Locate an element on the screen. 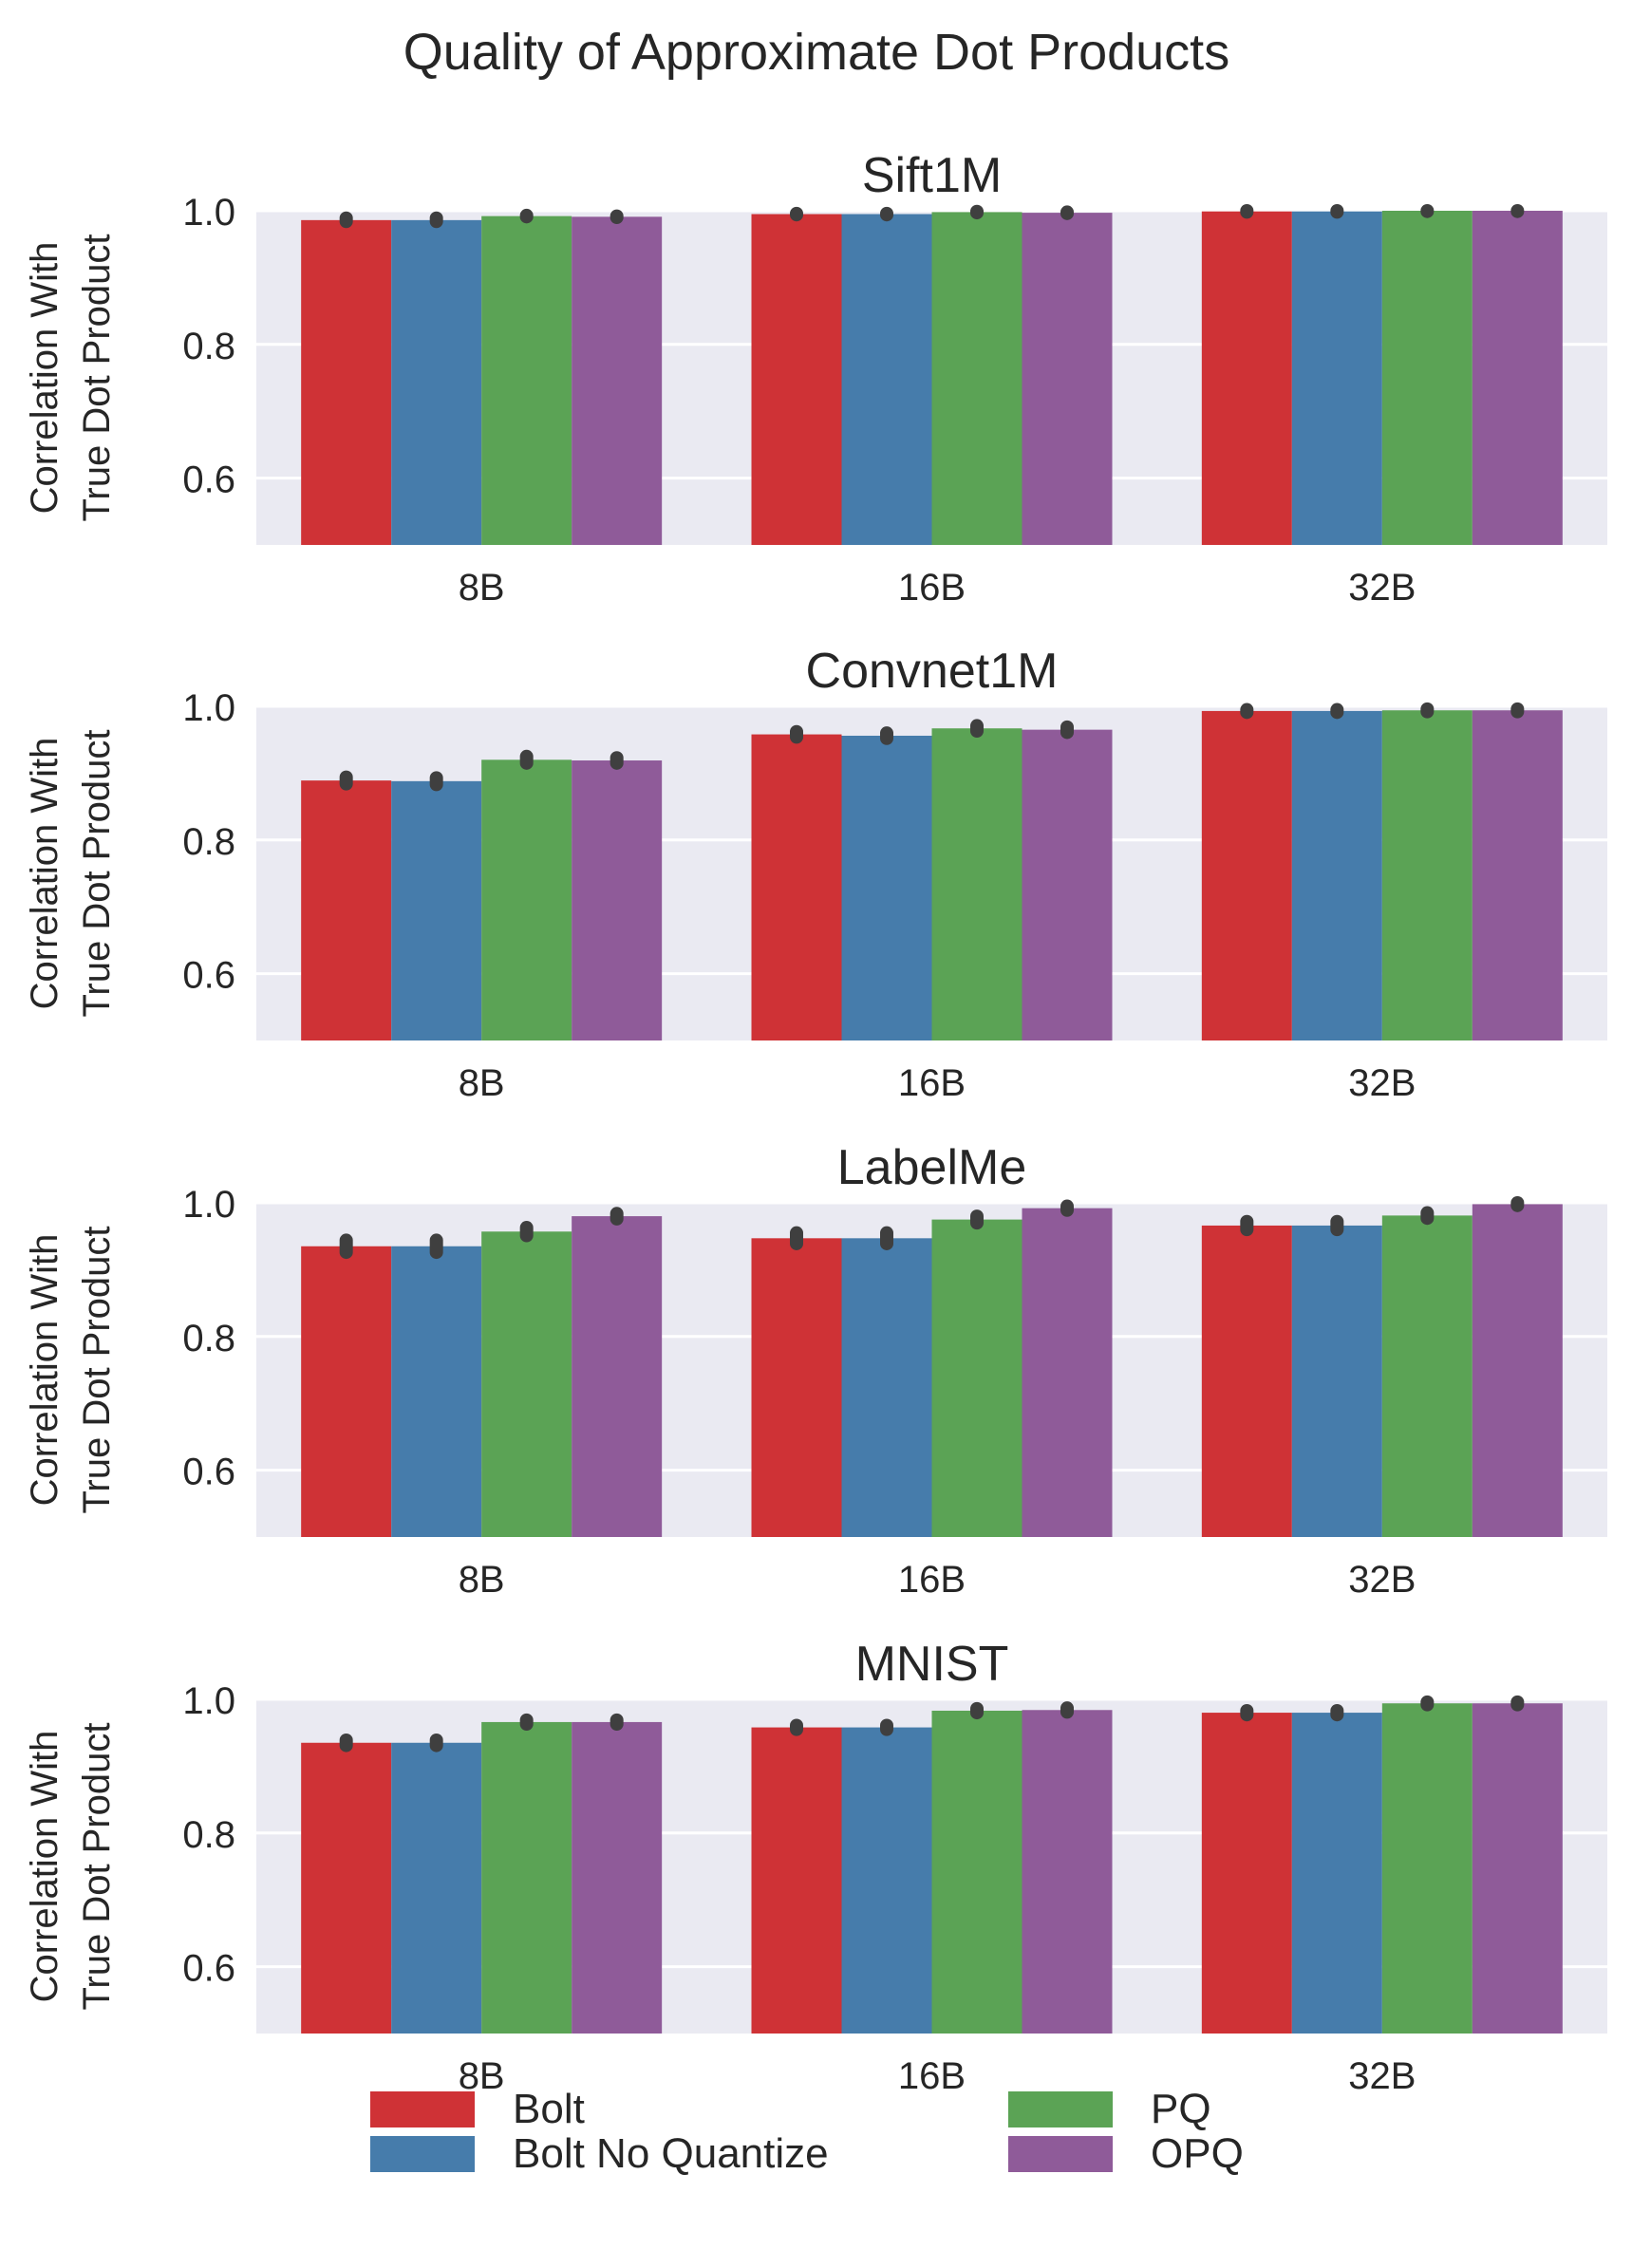  legend-label: Bolt is located at coordinates (549, 2109).